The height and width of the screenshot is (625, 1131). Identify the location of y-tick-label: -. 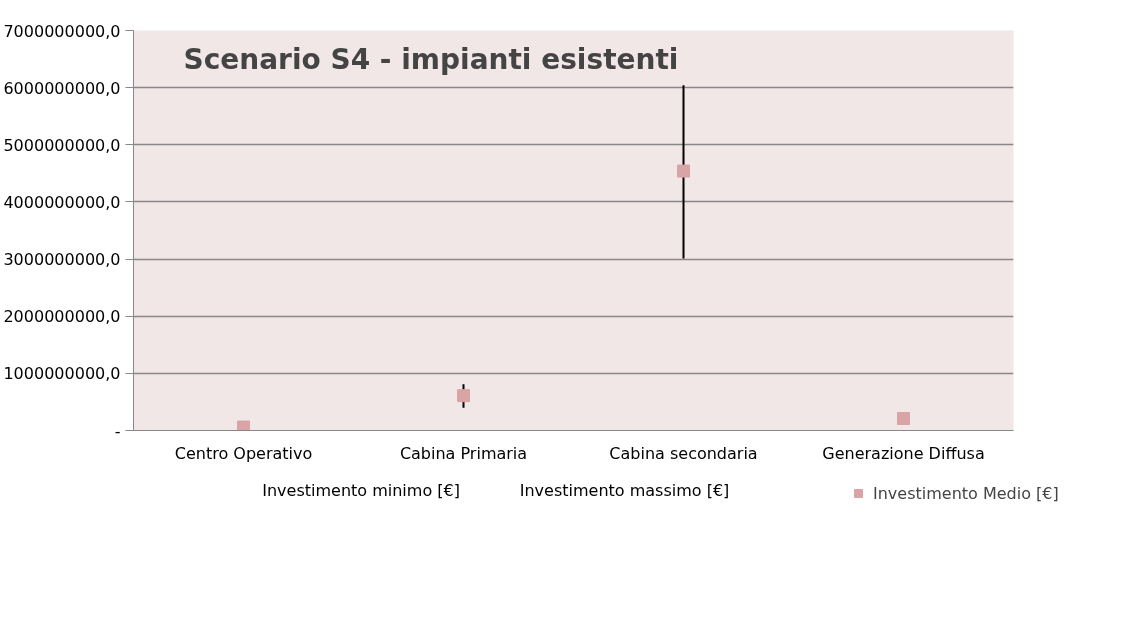
(117, 431).